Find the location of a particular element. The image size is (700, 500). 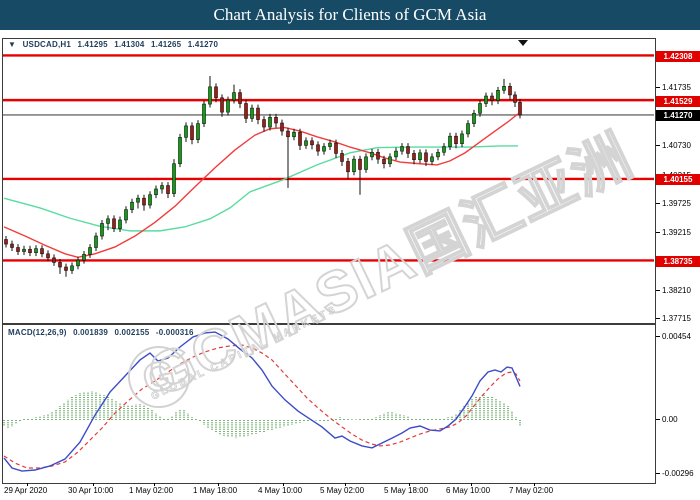

high-value: 1.41304 is located at coordinates (129, 44).